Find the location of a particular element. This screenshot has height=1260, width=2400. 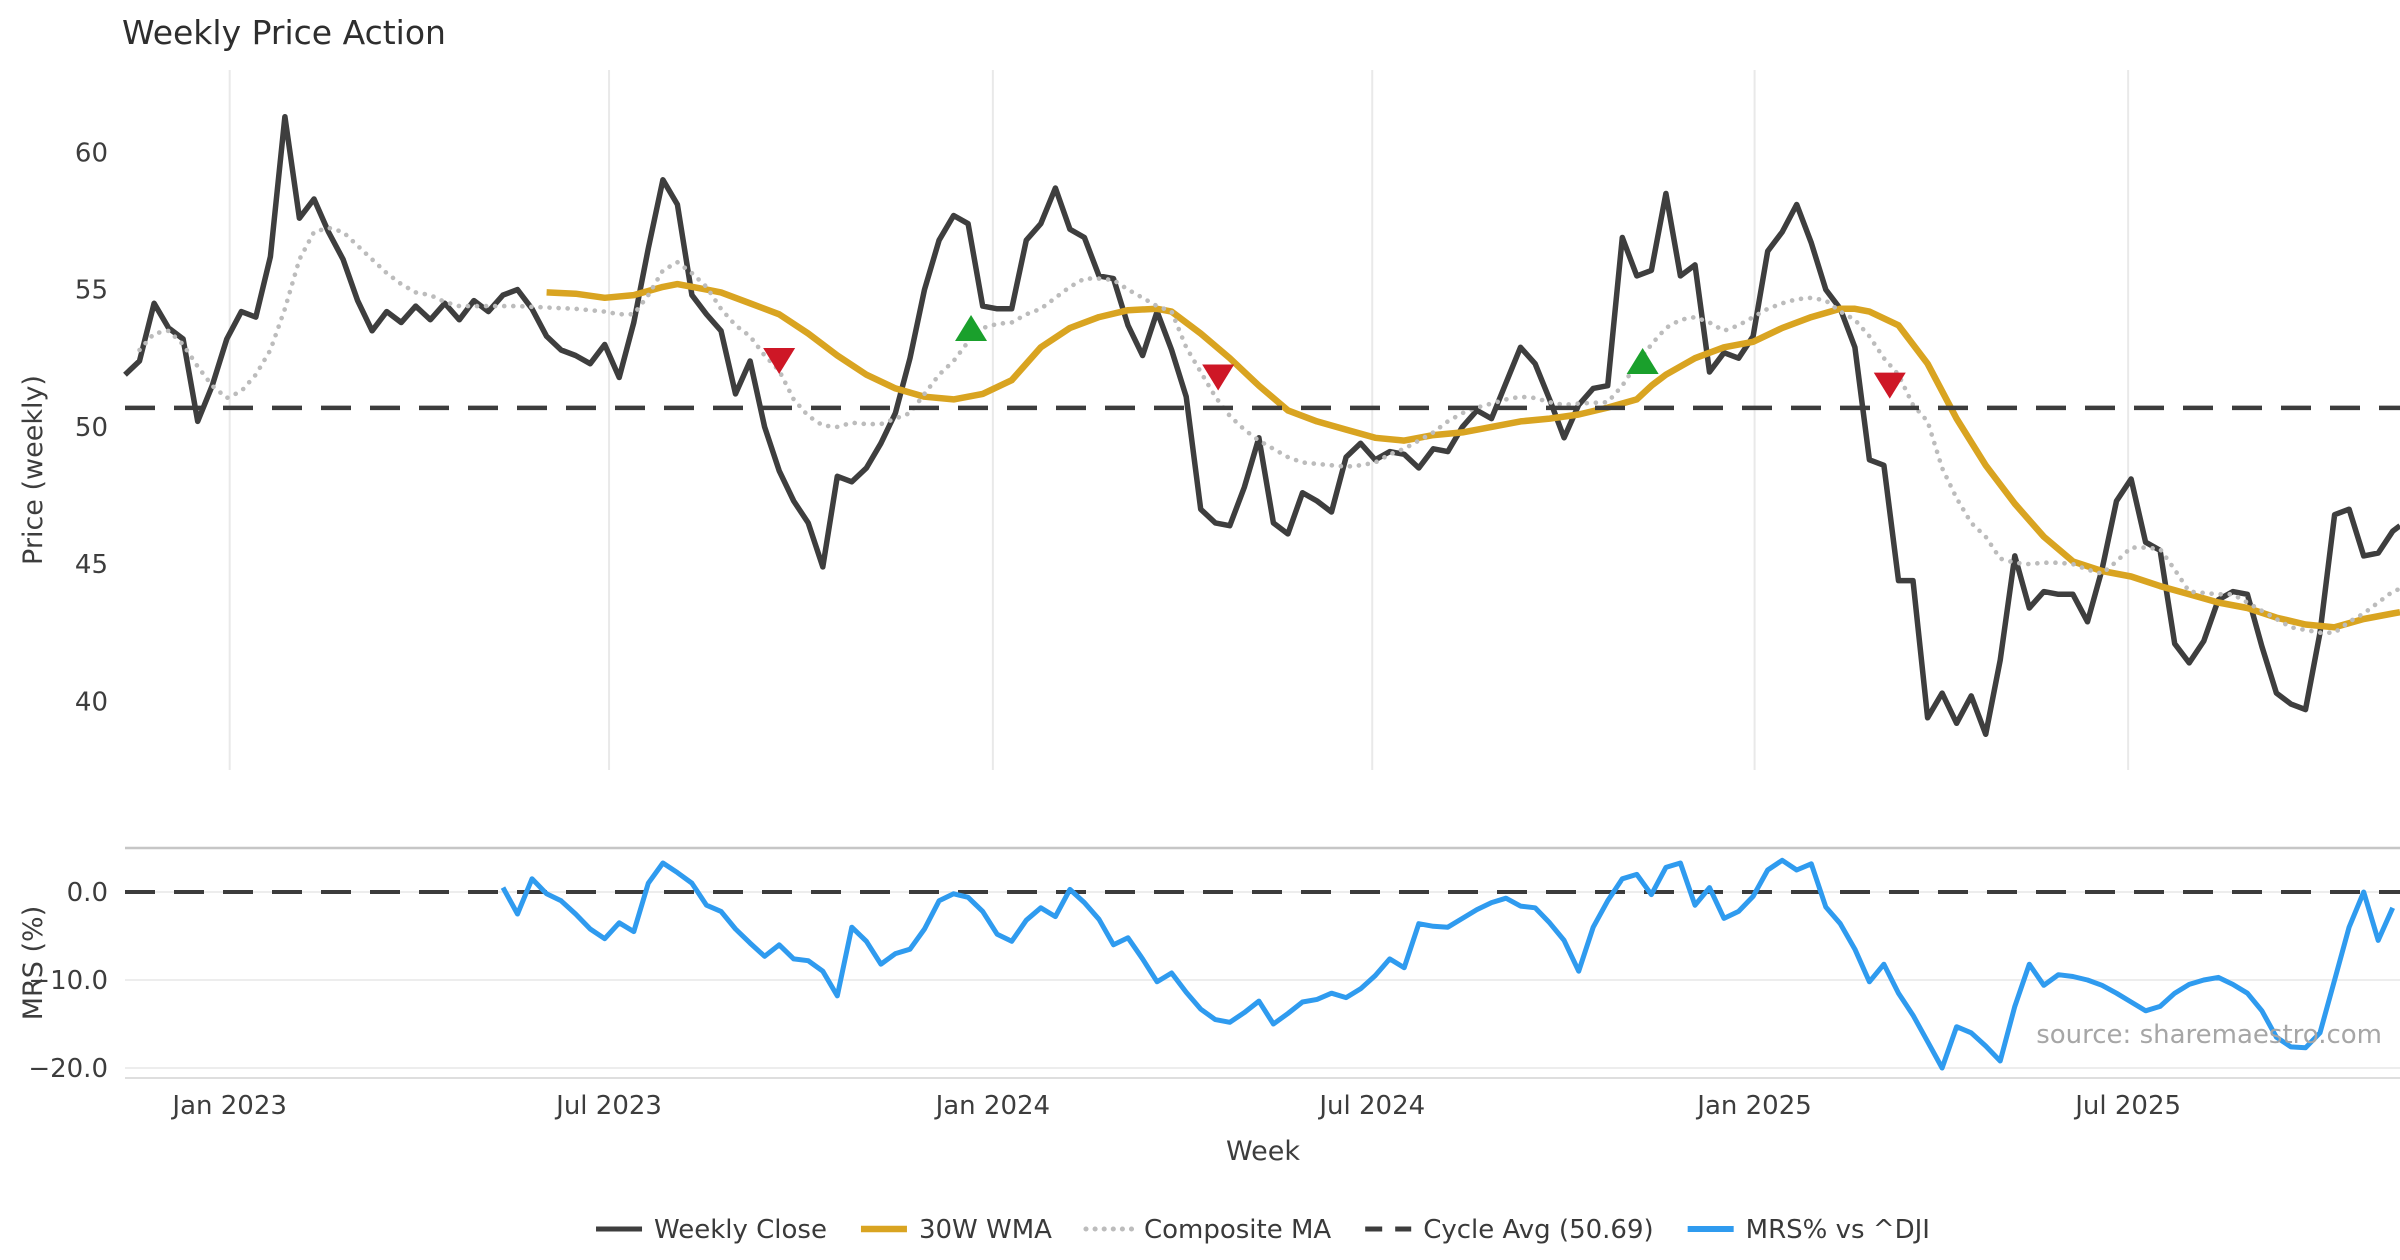

legend-label: Weekly Close is located at coordinates (740, 1230).